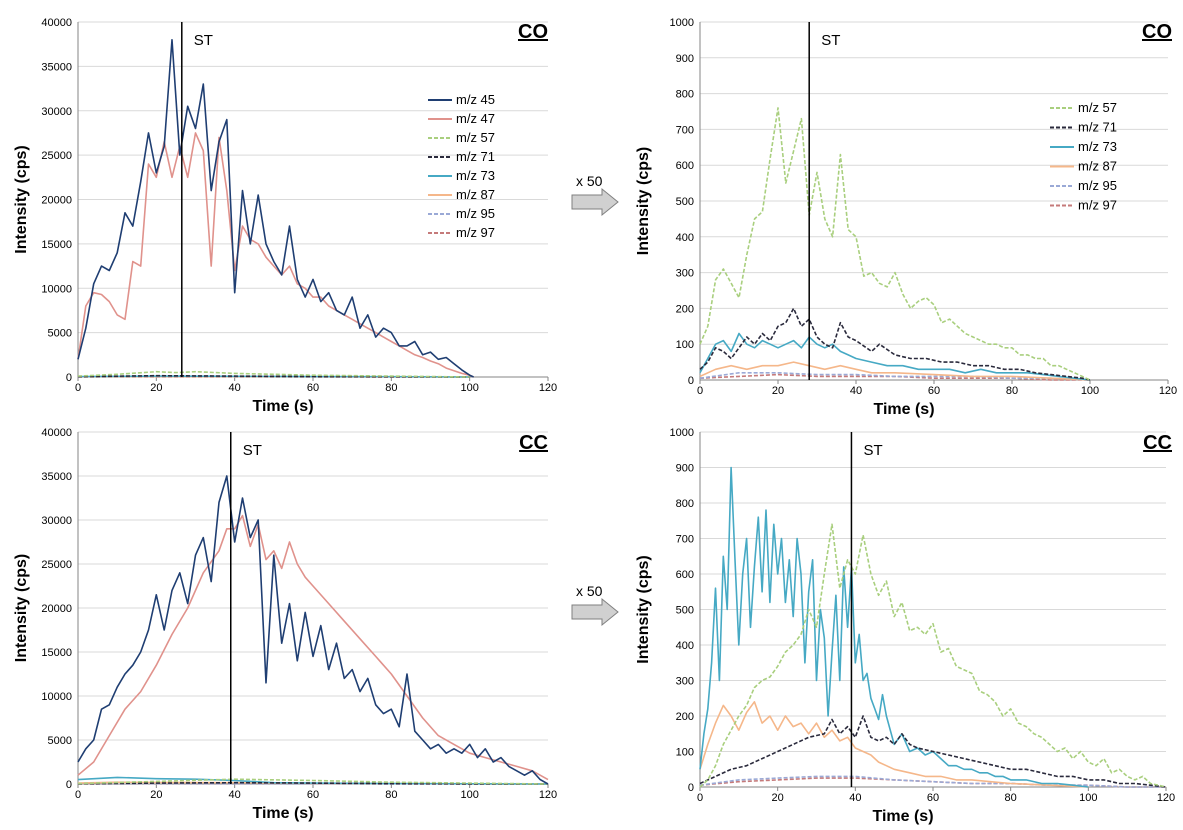  Describe the element at coordinates (685, 95) in the screenshot. I see `y-tick-label: 800` at that location.